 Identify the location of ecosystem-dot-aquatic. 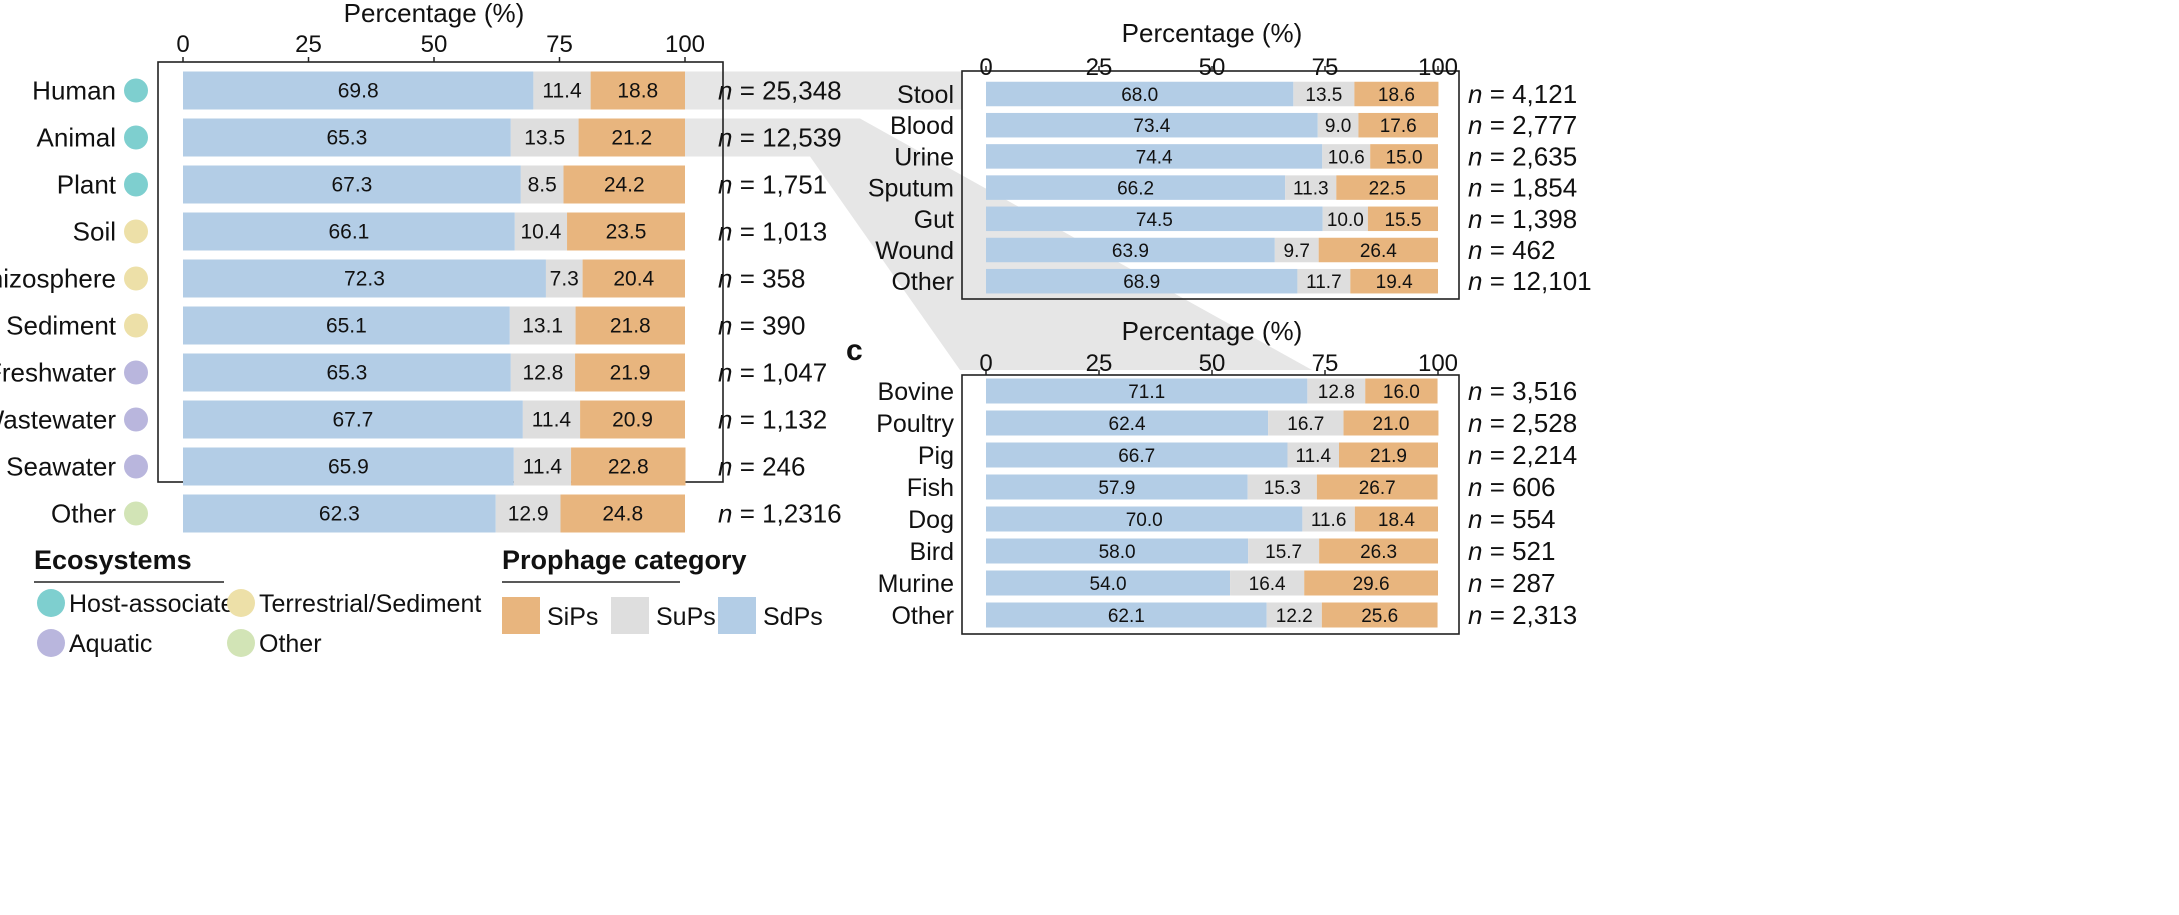
(136, 419).